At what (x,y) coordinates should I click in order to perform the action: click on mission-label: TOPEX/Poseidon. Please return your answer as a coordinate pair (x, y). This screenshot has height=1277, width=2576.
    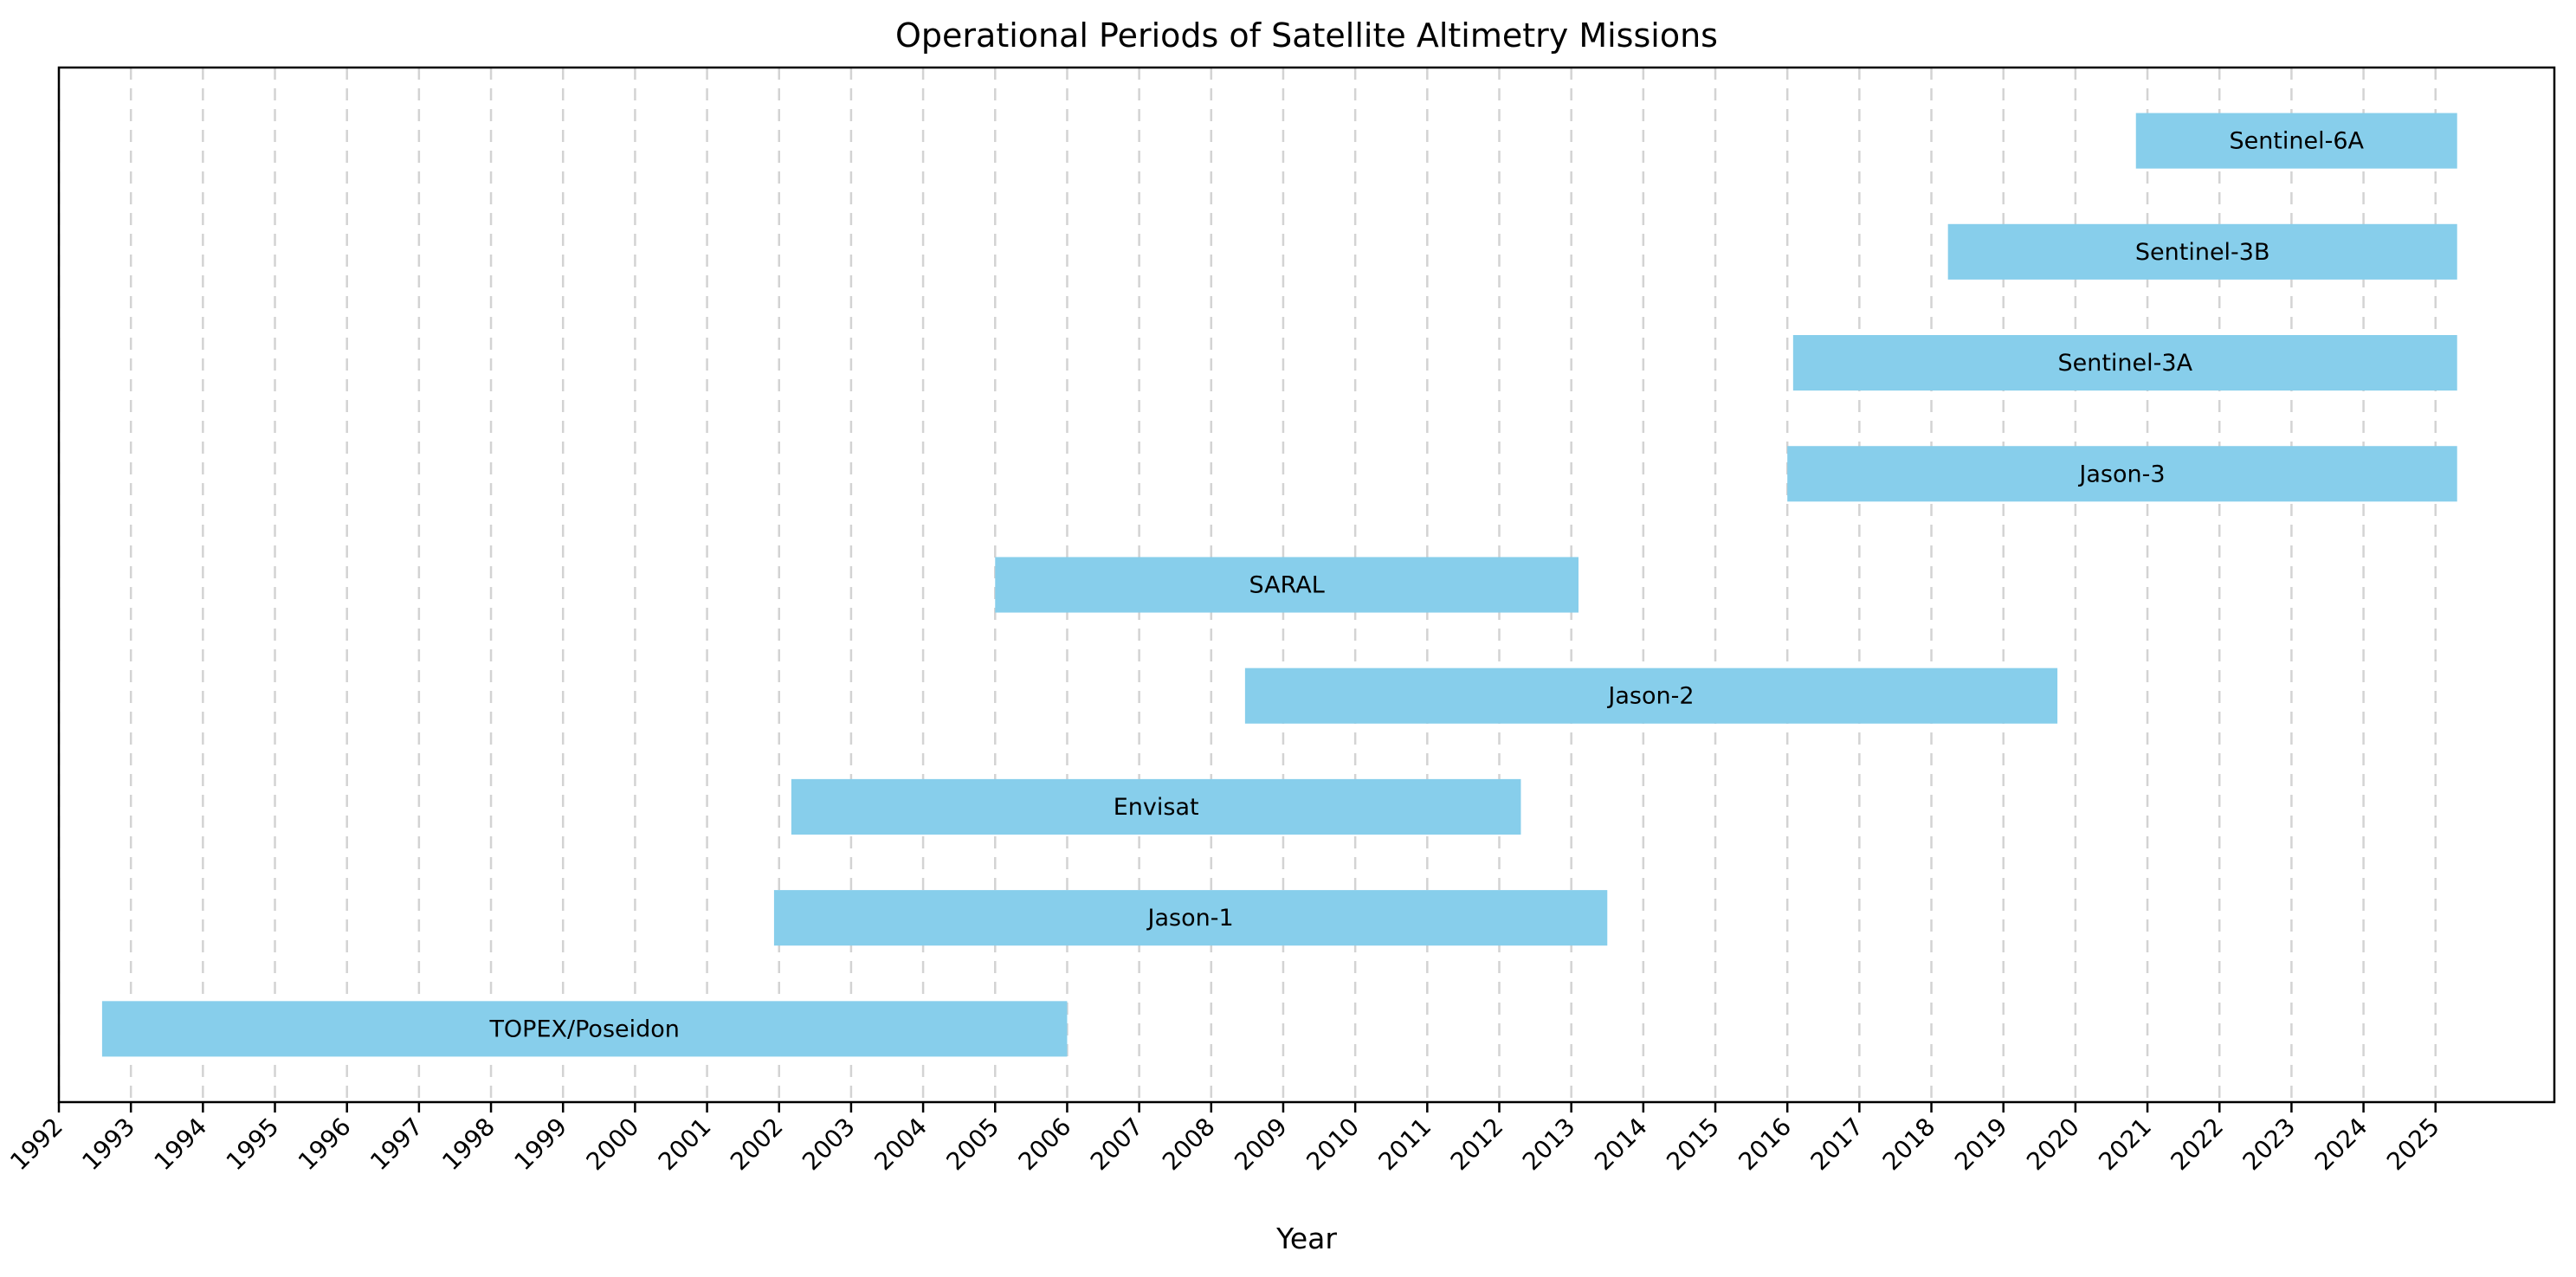
    Looking at the image, I should click on (584, 1029).